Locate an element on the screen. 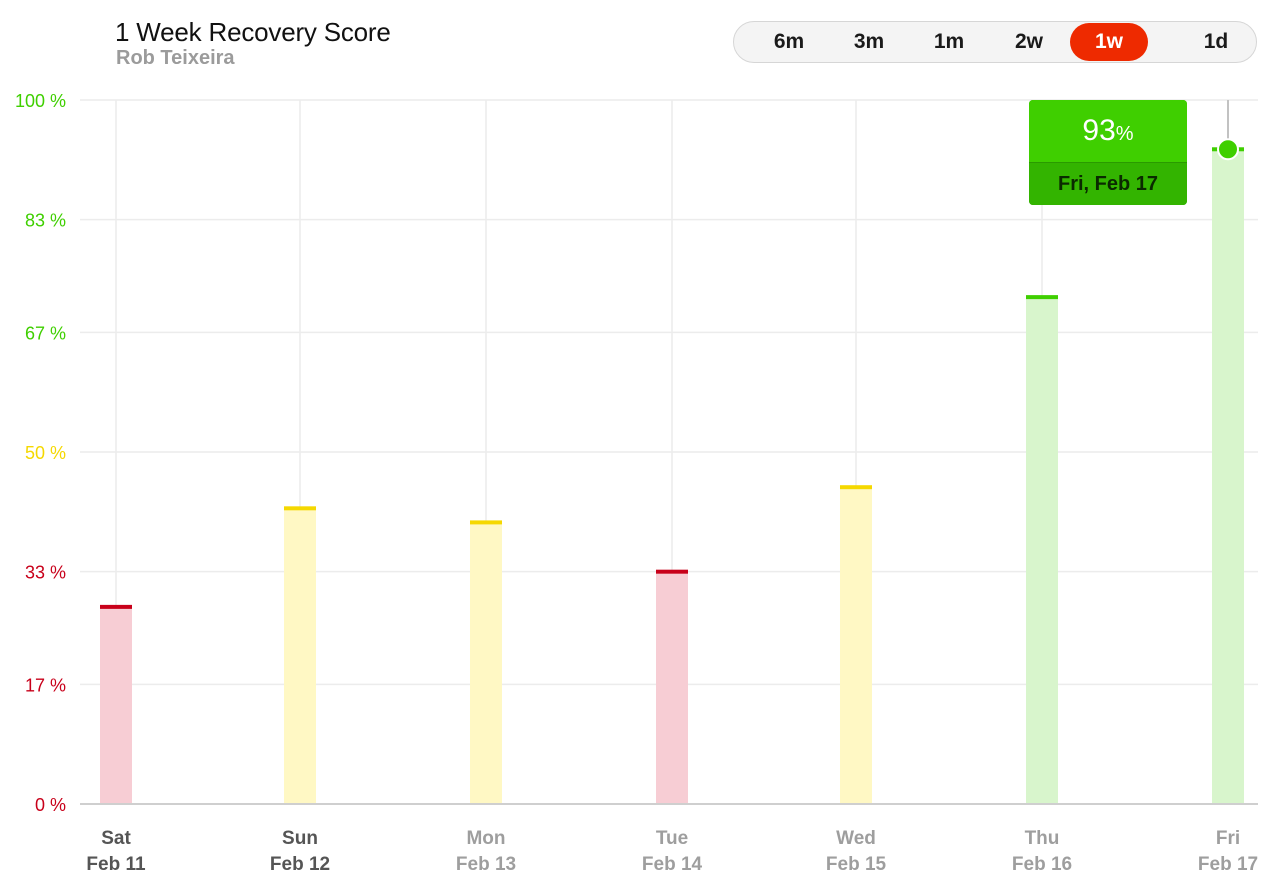  tooltip-value: 93% is located at coordinates (1108, 131).